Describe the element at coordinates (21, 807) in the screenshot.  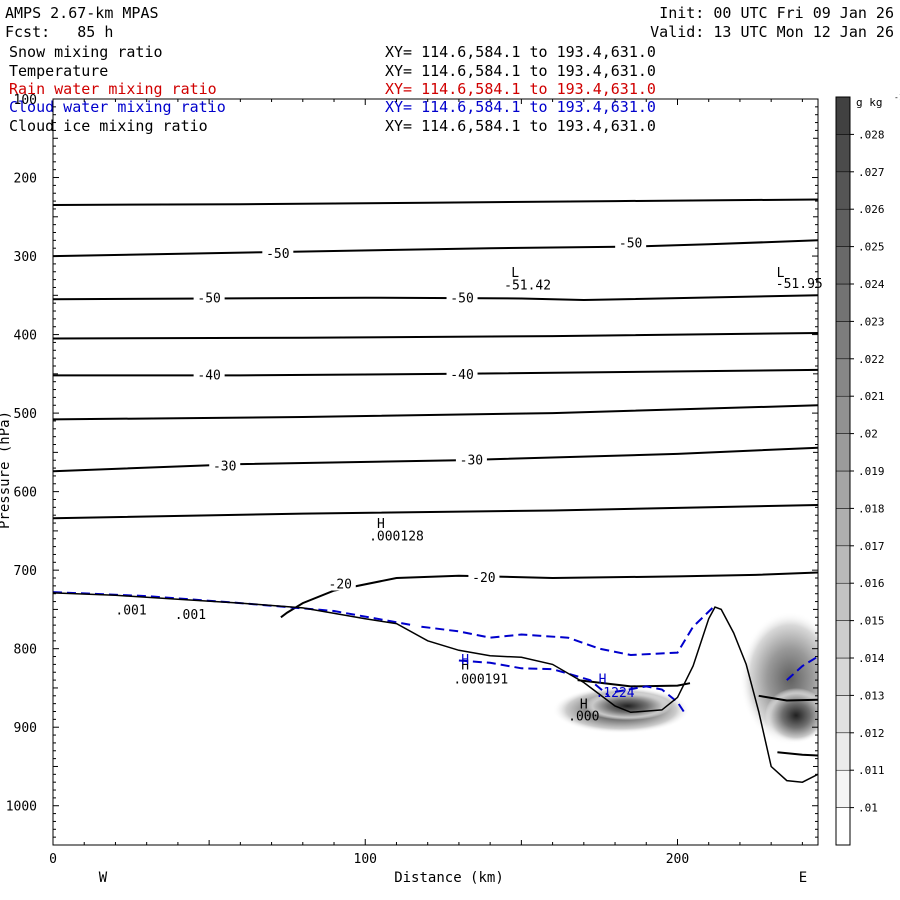
I see `y-tick-label: 1000` at that location.